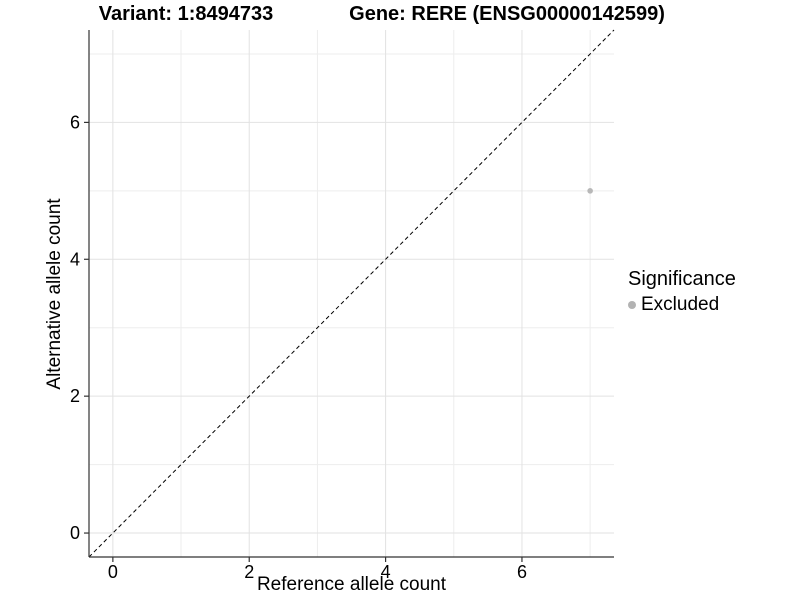  I want to click on gene-title: Gene: RERE (ENSG00000142599), so click(507, 14).